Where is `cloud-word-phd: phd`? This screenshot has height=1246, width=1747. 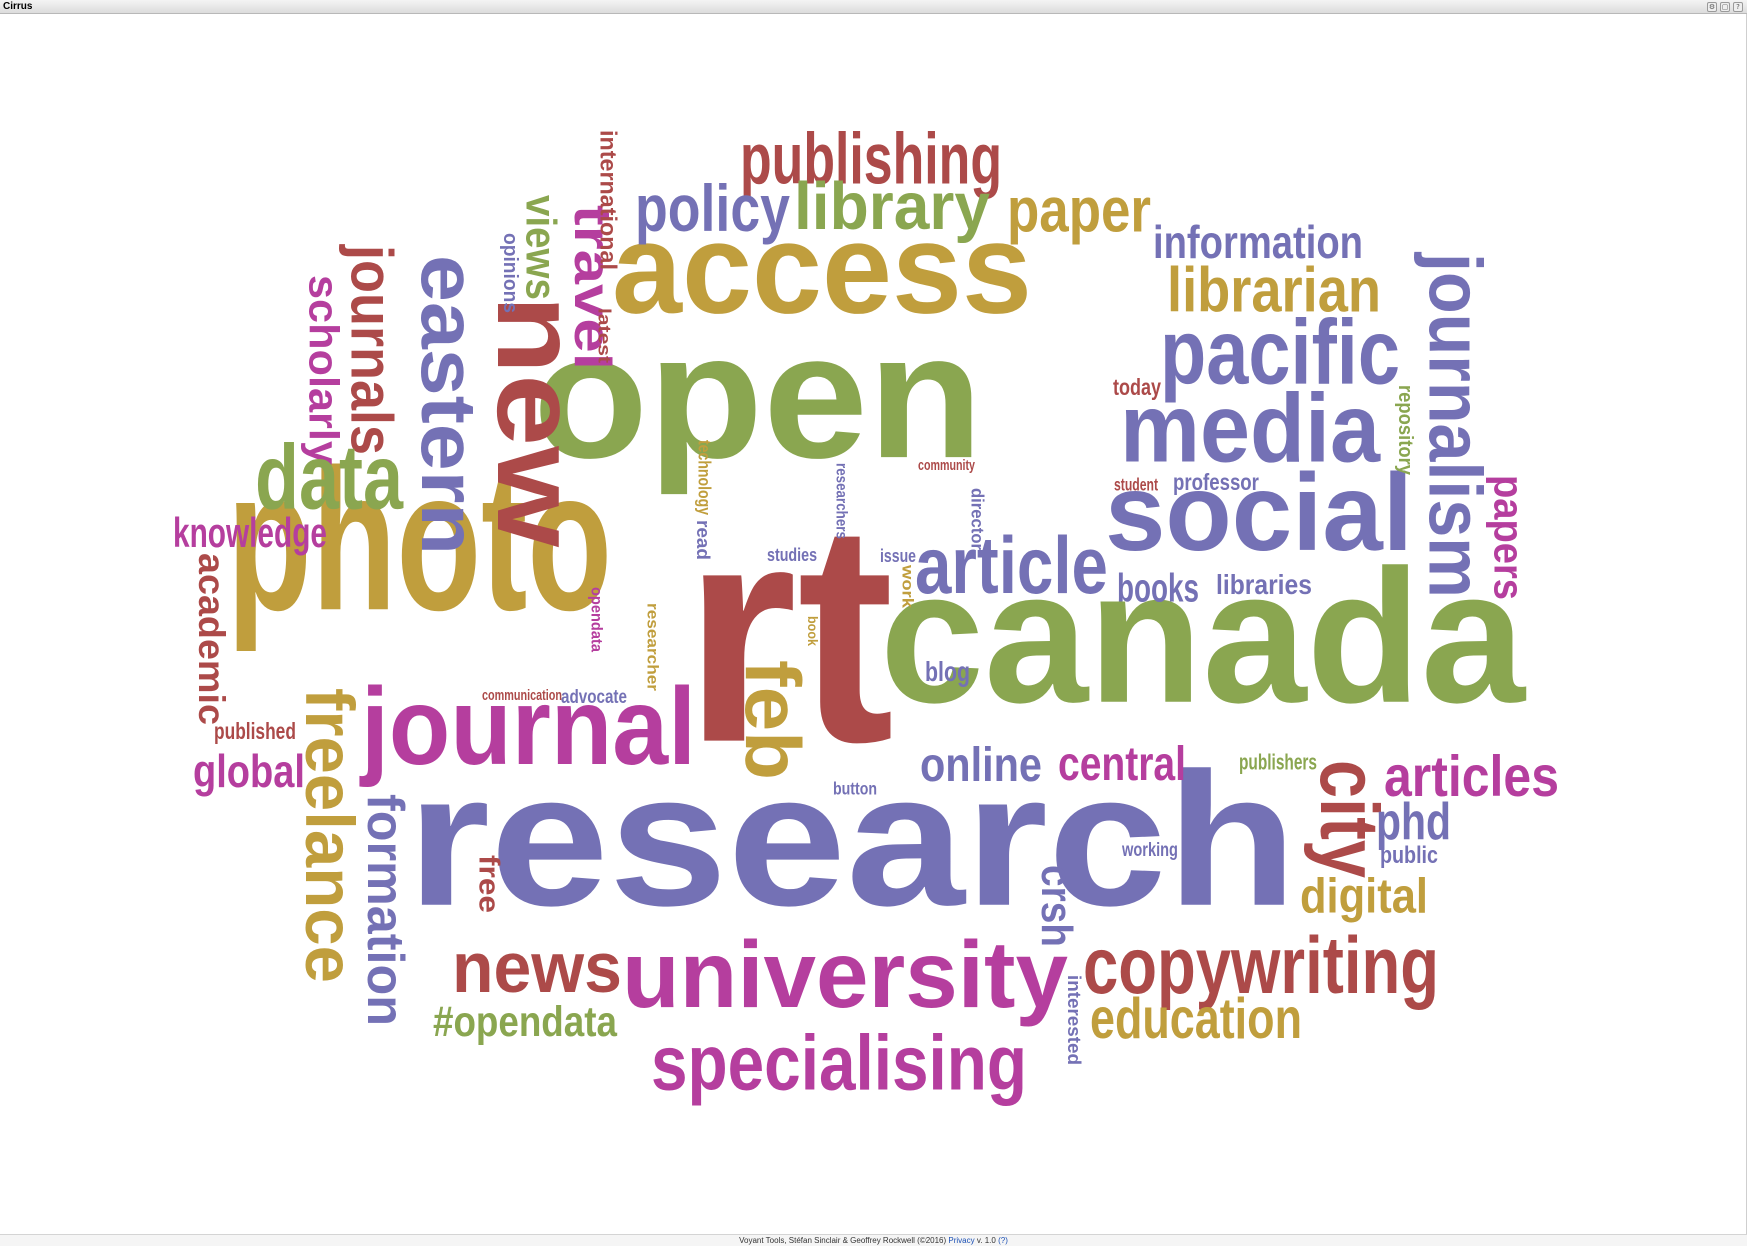
cloud-word-phd: phd is located at coordinates (1413, 821).